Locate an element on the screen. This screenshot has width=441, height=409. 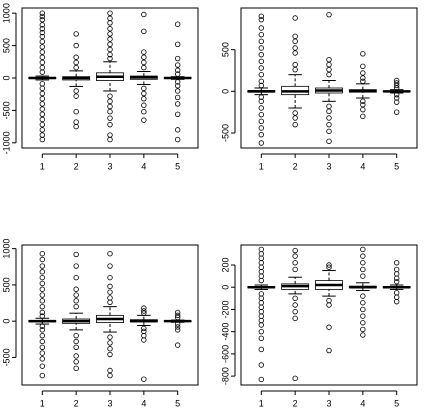
y-tick-label: -500 is located at coordinates (6, 357).